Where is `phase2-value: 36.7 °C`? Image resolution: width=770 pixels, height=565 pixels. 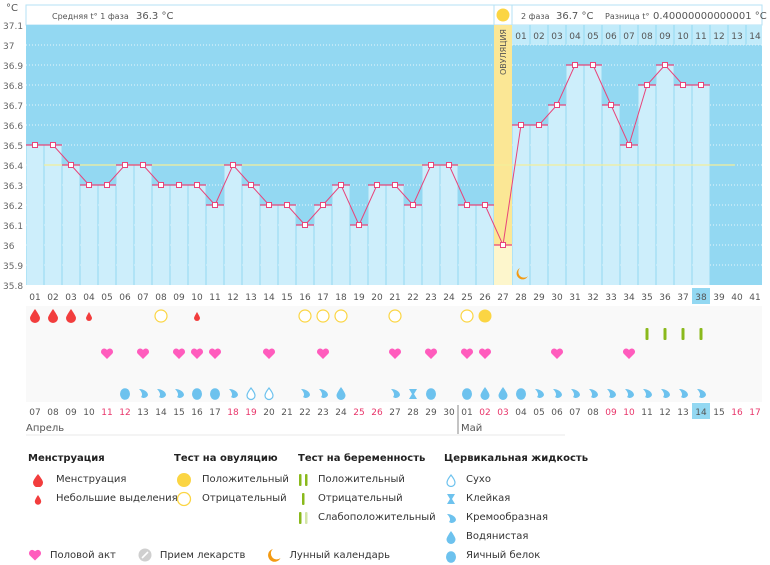 phase2-value: 36.7 °C is located at coordinates (574, 16).